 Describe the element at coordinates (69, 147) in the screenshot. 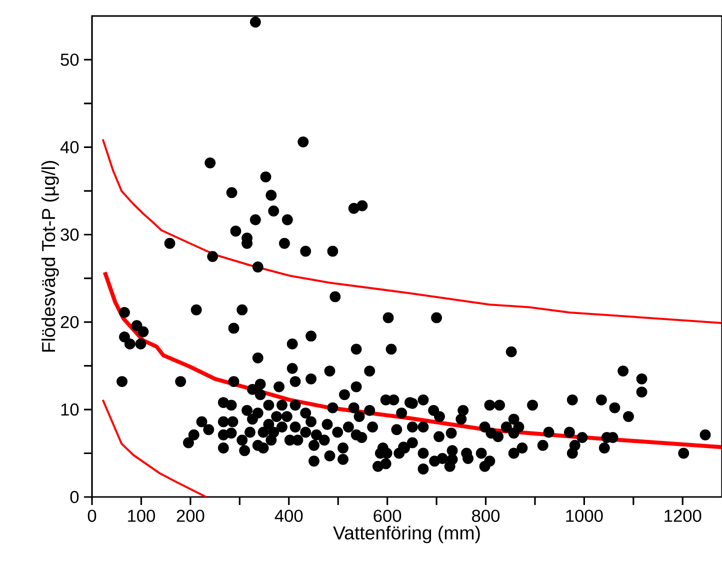

I see `y-tick-label: 40` at that location.